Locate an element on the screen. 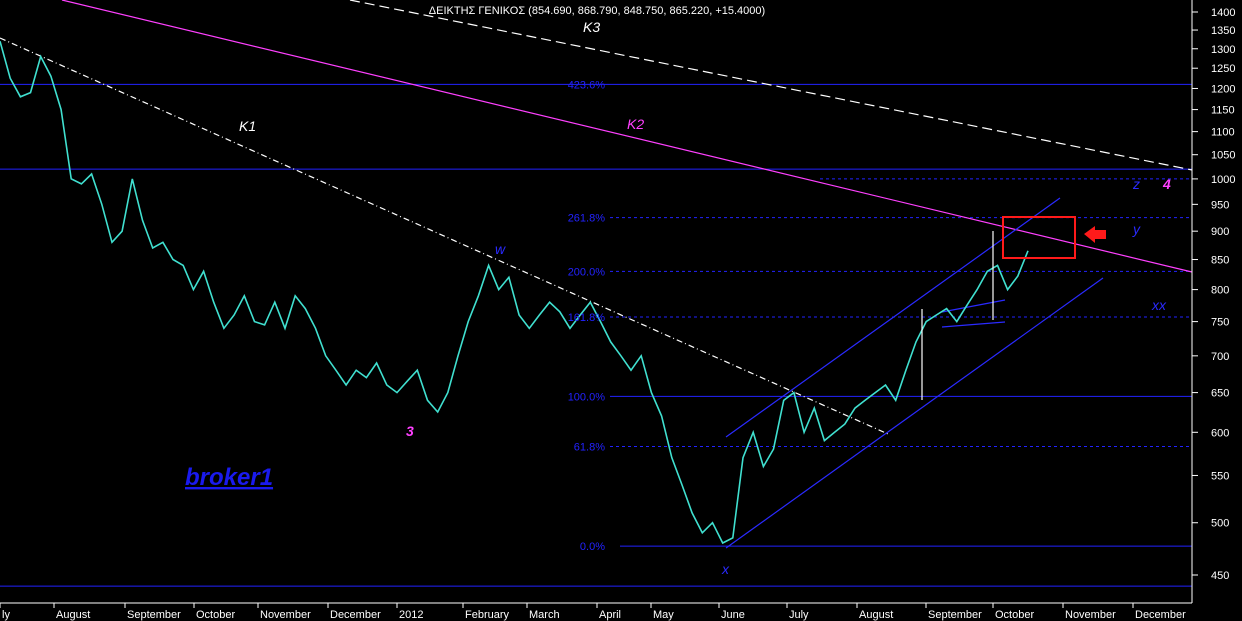  y-tick-label: 1200 is located at coordinates (1223, 89).